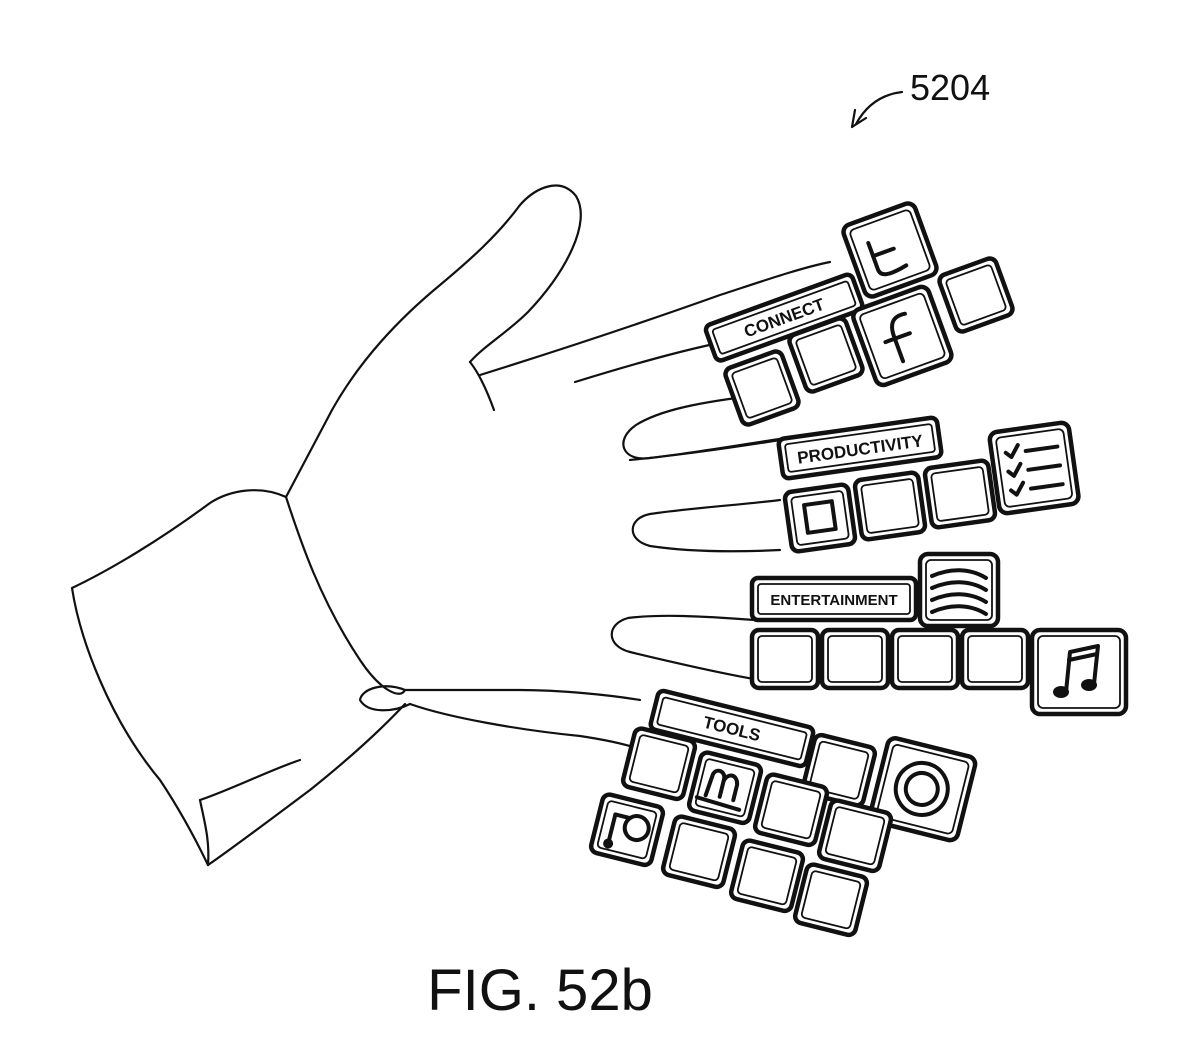  What do you see at coordinates (686, 648) in the screenshot?
I see `little-finger-outline` at bounding box center [686, 648].